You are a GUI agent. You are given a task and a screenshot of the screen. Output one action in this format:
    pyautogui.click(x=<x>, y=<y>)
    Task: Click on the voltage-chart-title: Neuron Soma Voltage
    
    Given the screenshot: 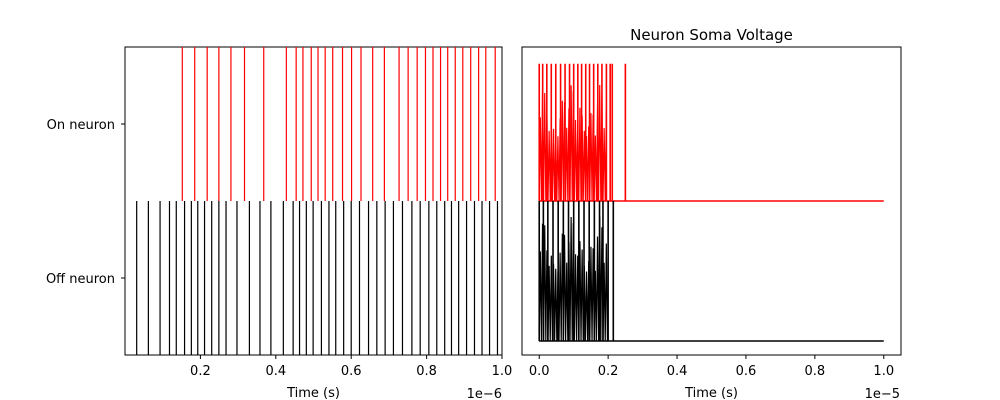 What is the action you would take?
    pyautogui.click(x=711, y=35)
    